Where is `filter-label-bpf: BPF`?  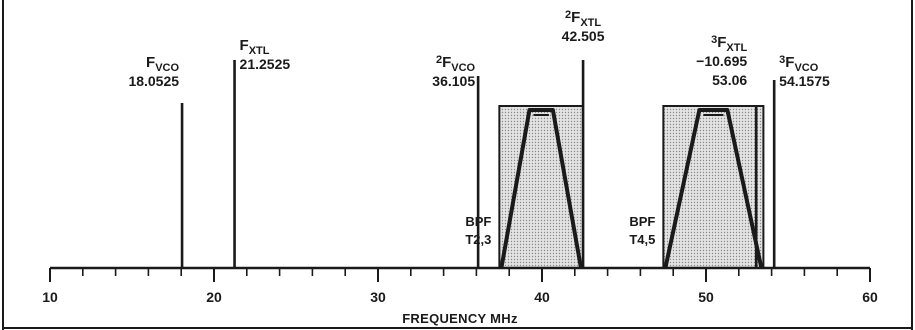
filter-label-bpf: BPF is located at coordinates (642, 221).